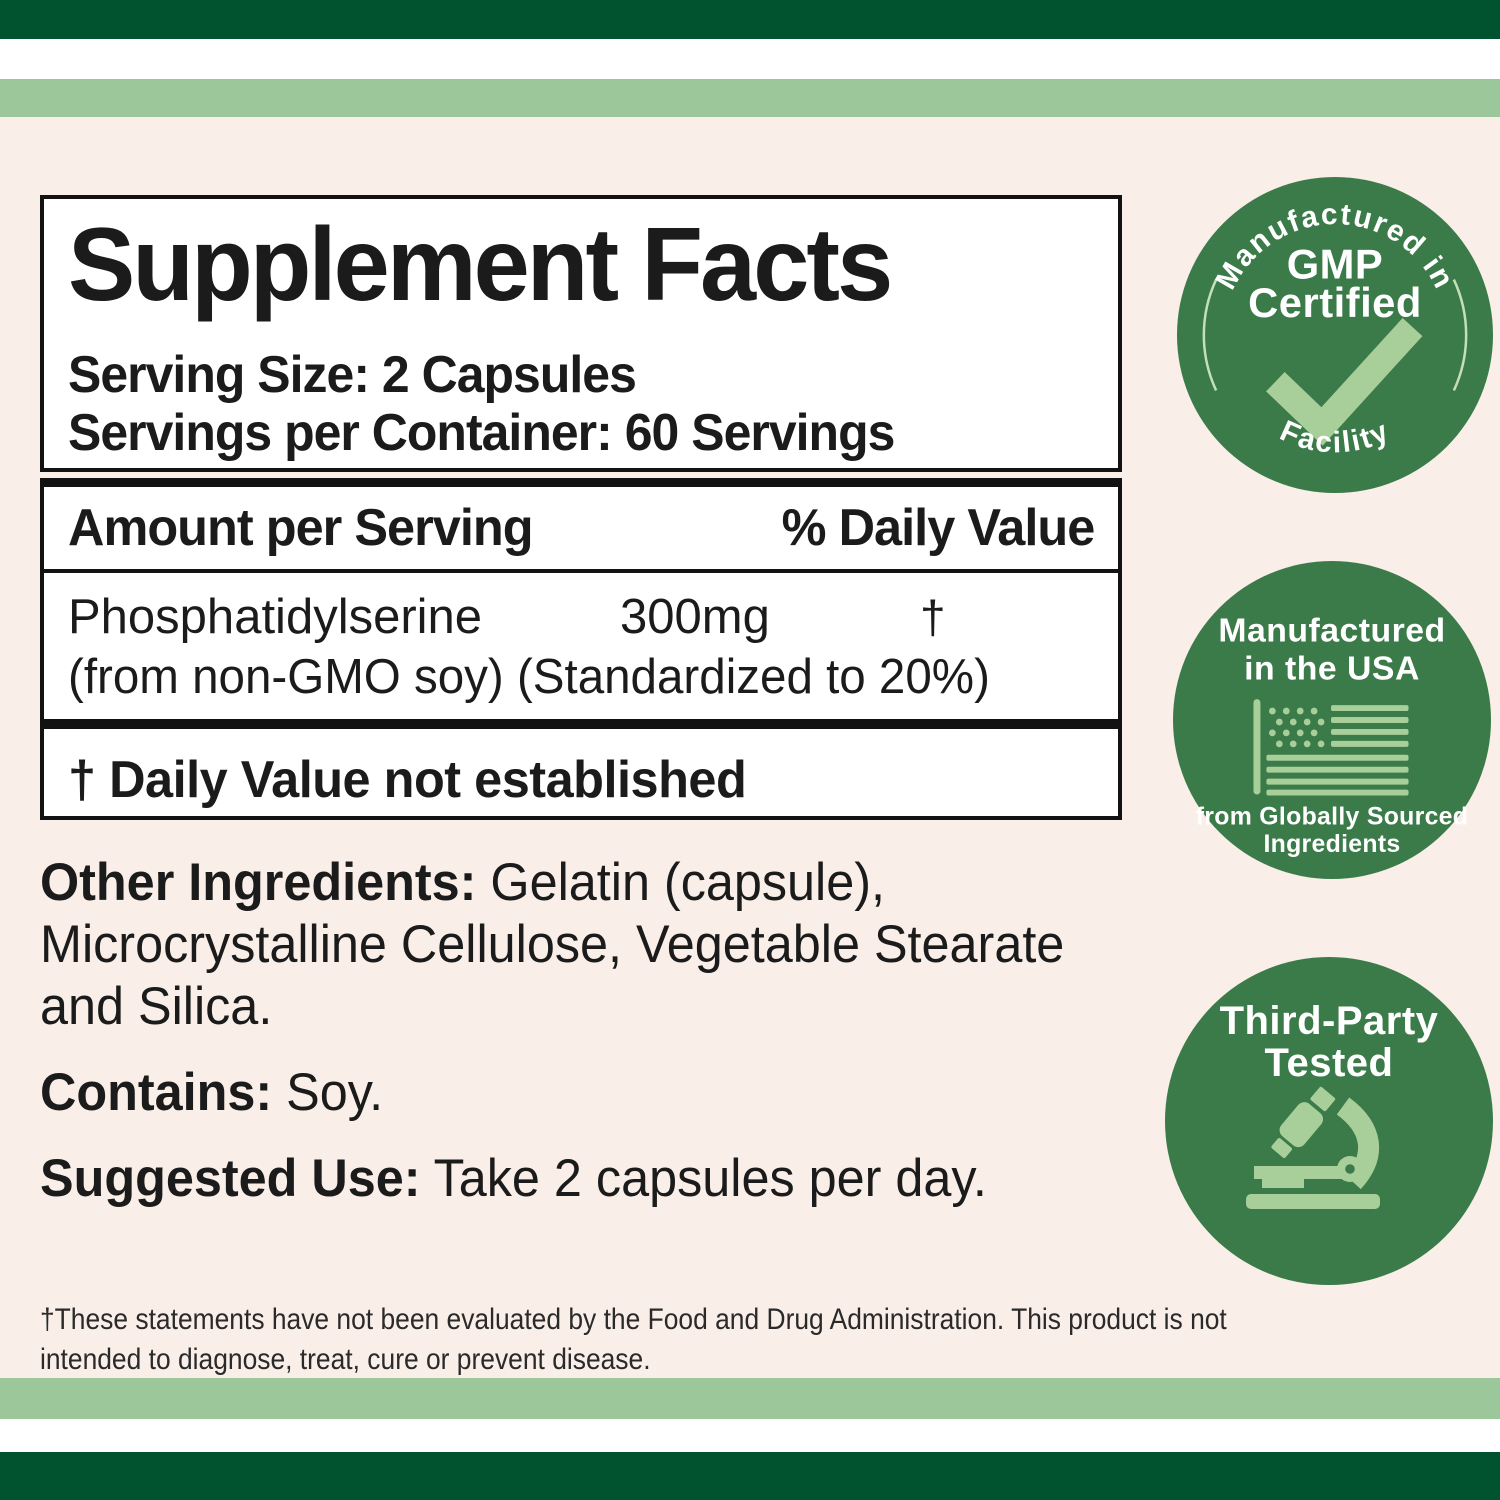 The height and width of the screenshot is (1500, 1500). I want to click on top-dark-band, so click(750, 19).